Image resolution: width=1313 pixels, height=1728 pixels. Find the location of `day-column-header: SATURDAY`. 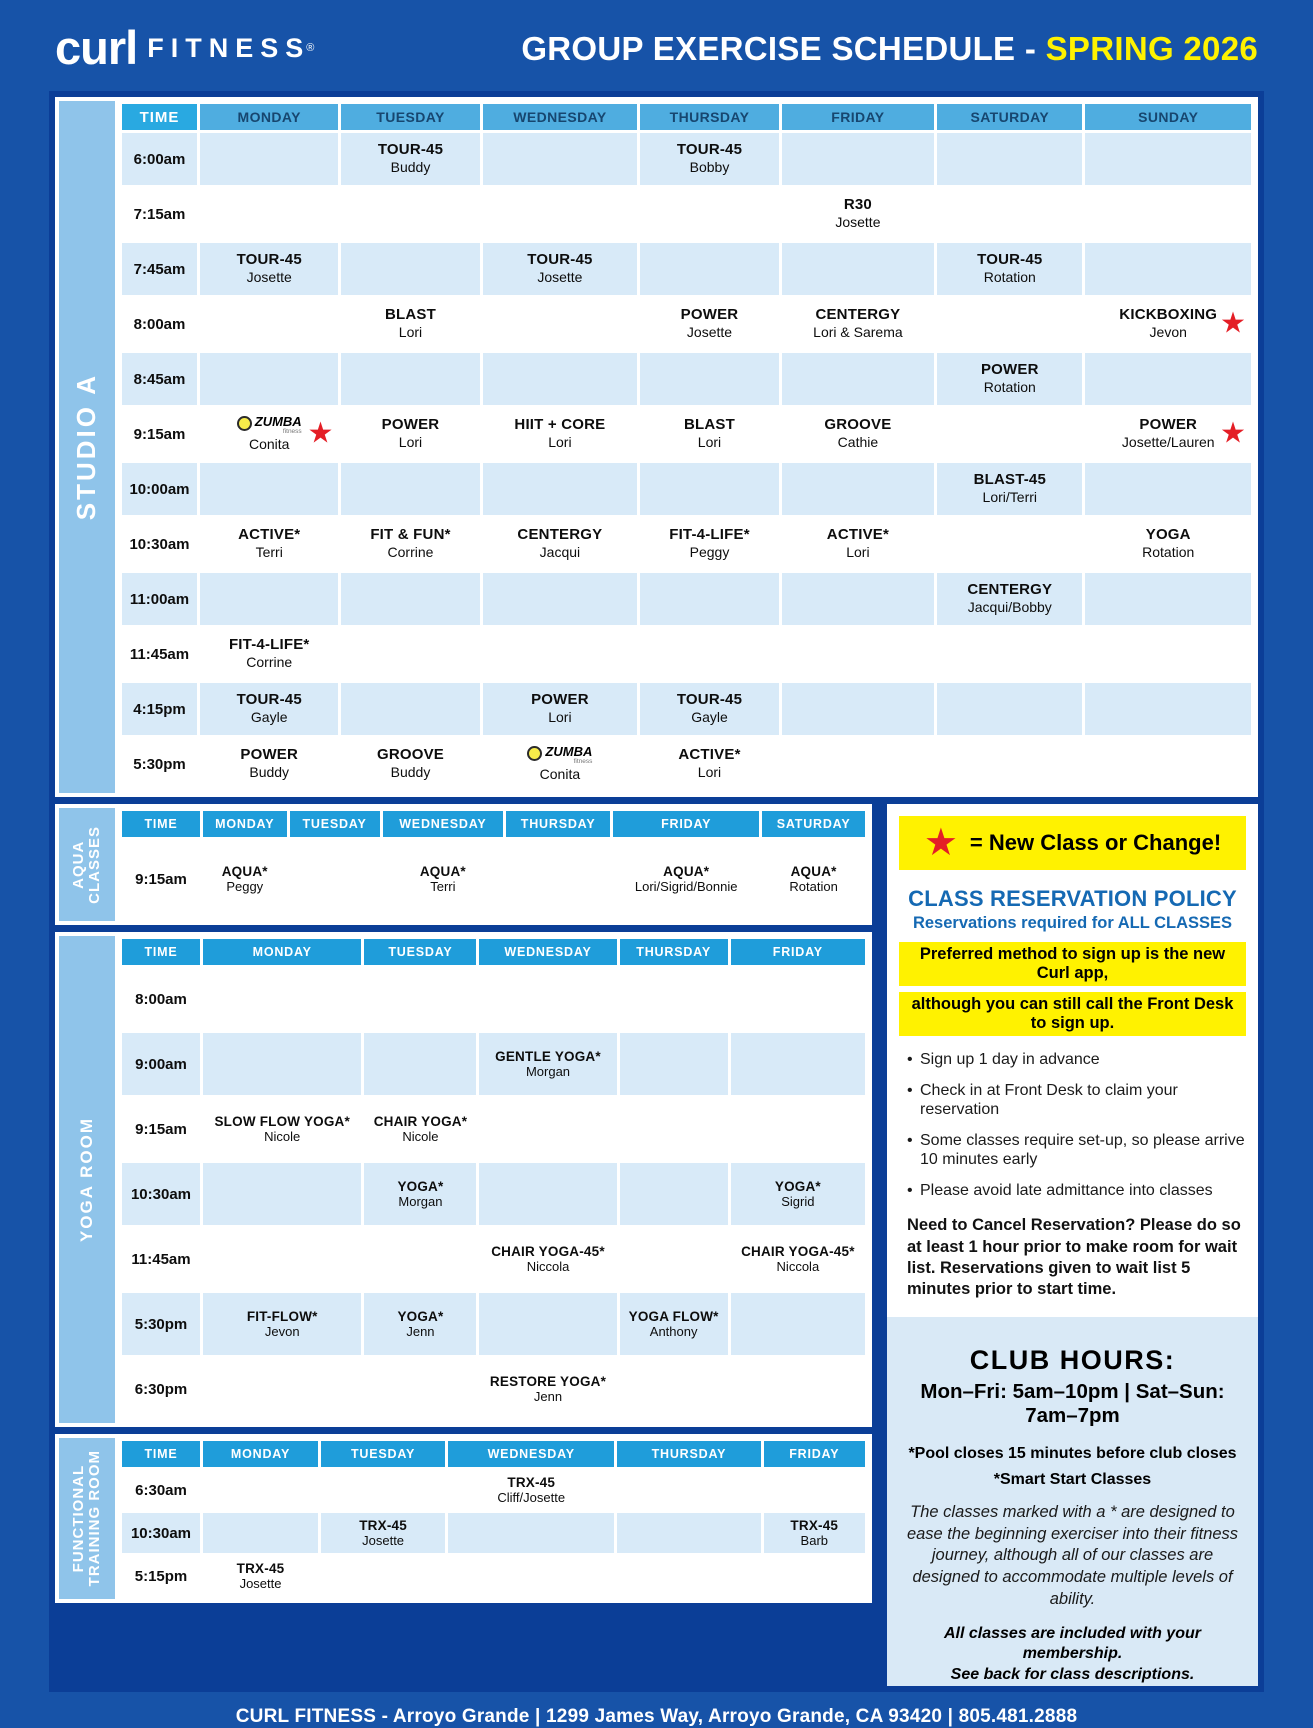

day-column-header: SATURDAY is located at coordinates (1010, 117).